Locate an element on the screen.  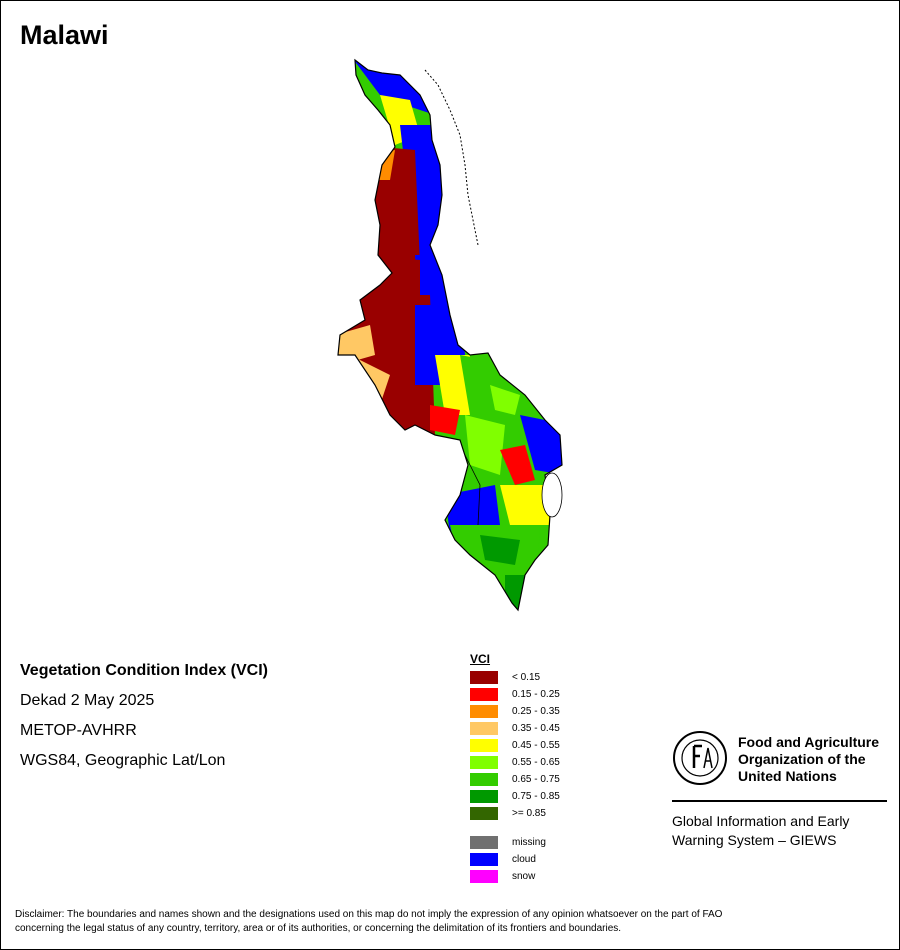
legend-class-row: 0.75 - 0.85 is located at coordinates (515, 796).